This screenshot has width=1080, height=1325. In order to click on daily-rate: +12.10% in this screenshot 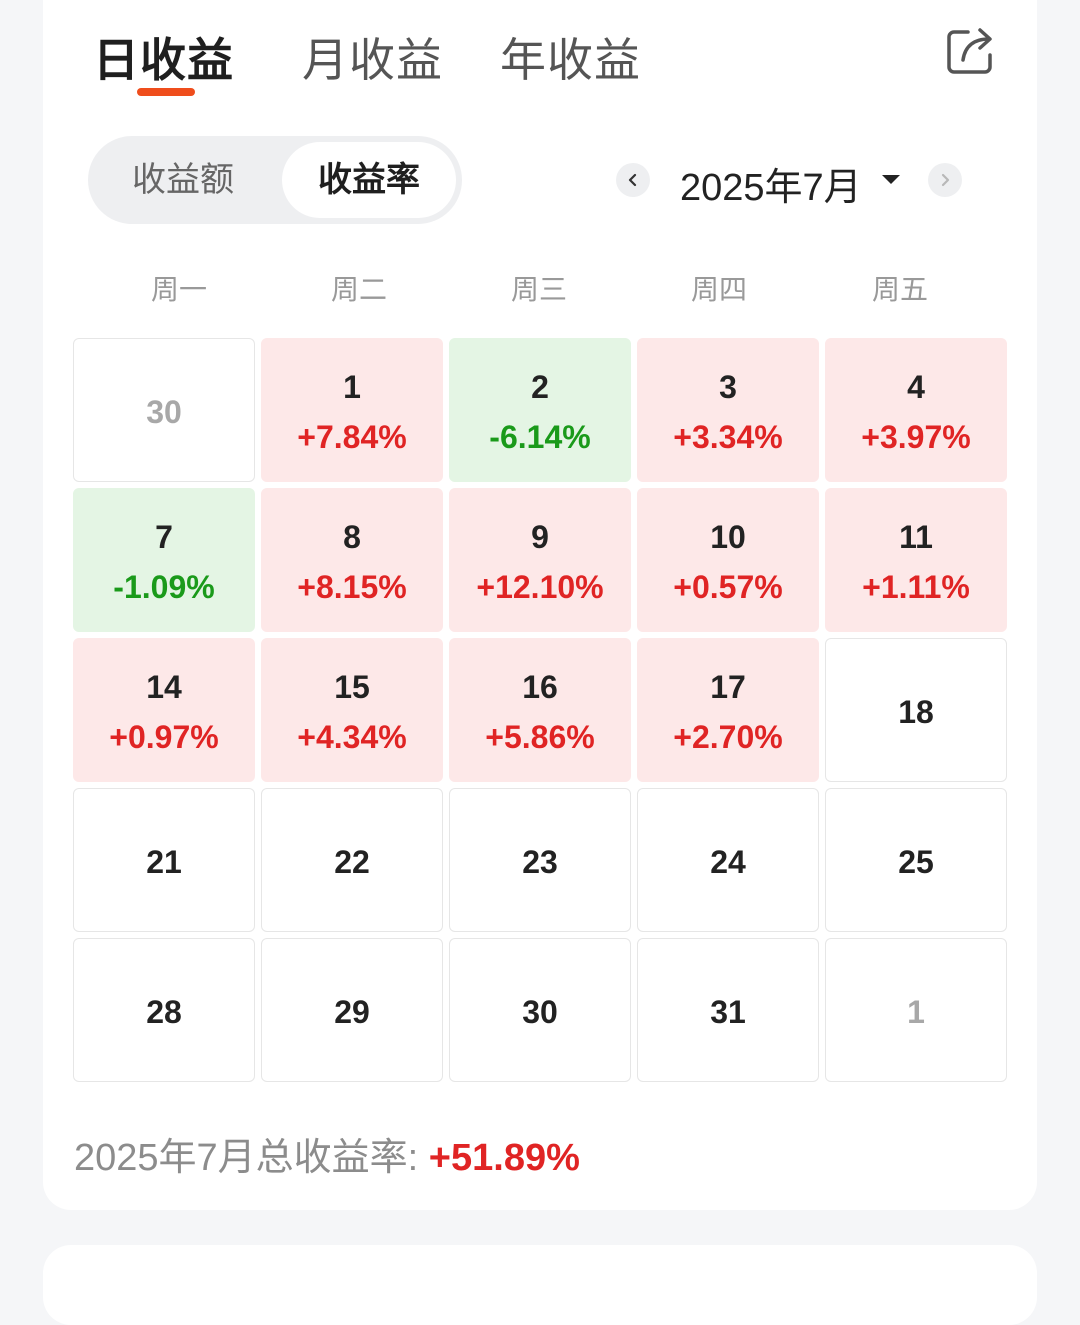, I will do `click(540, 587)`.